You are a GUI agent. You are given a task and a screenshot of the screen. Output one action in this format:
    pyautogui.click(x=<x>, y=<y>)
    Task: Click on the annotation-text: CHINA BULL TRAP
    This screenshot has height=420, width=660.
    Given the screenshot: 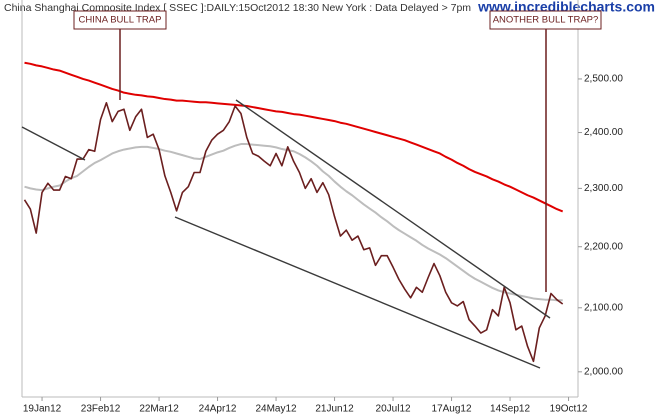 What is the action you would take?
    pyautogui.click(x=120, y=20)
    